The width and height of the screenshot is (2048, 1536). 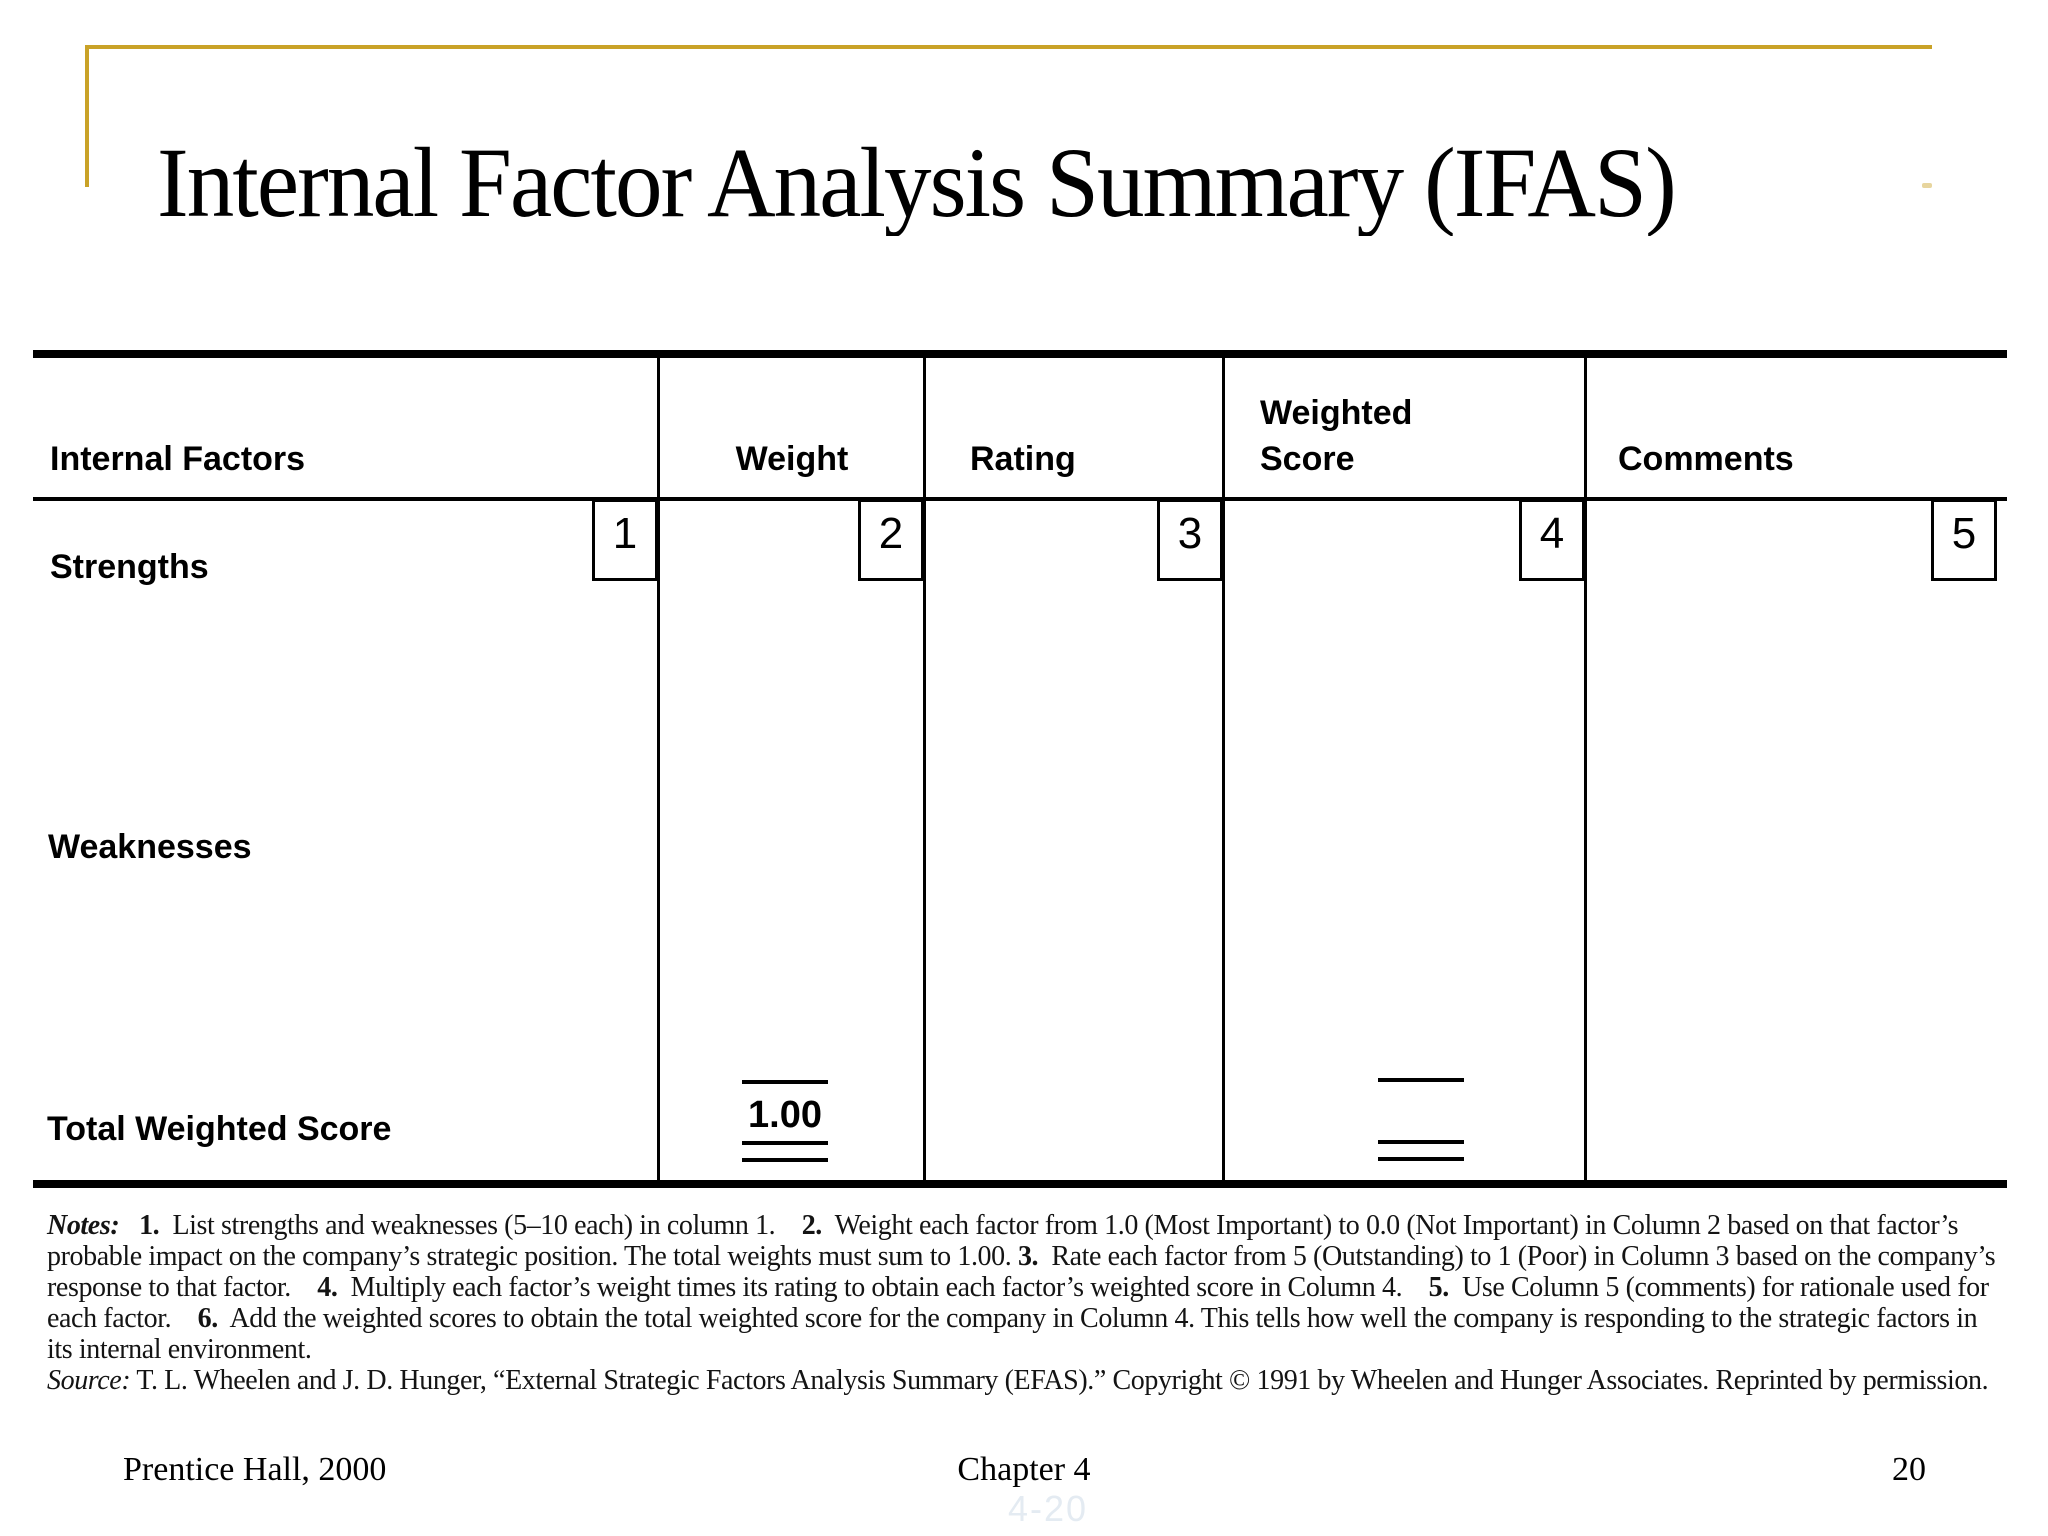 I want to click on table-header-underline, so click(x=1020, y=499).